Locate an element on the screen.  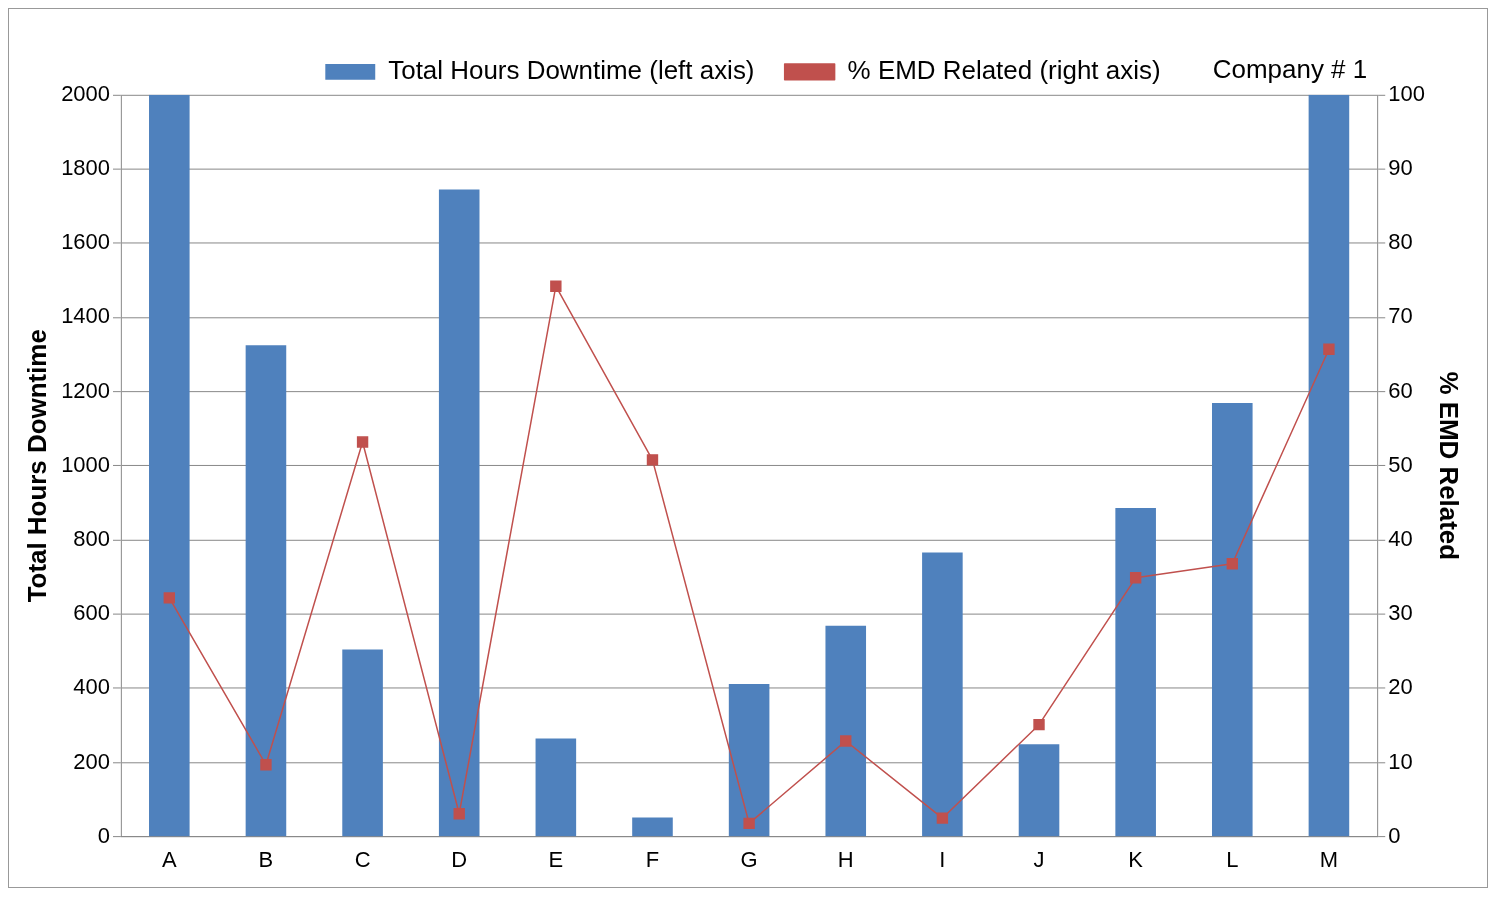
y-axis-title: Total Hours Downtime is located at coordinates (36, 466).